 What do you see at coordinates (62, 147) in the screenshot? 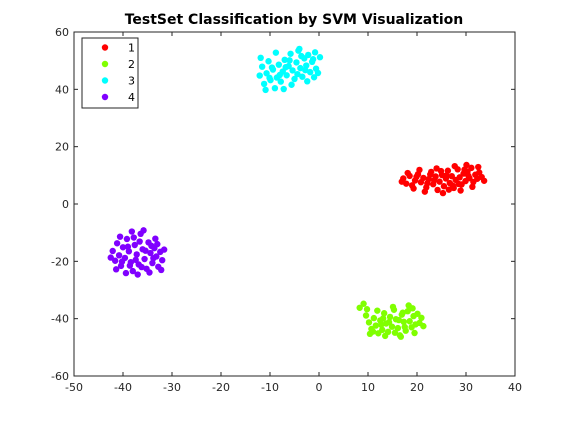
I see `y-tick-label-4: 20` at bounding box center [62, 147].